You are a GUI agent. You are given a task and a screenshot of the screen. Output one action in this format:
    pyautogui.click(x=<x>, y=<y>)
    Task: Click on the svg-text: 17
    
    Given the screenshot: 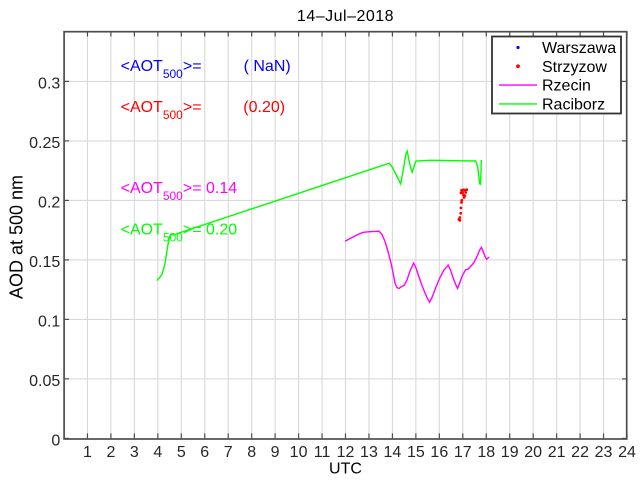 What is the action you would take?
    pyautogui.click(x=463, y=452)
    